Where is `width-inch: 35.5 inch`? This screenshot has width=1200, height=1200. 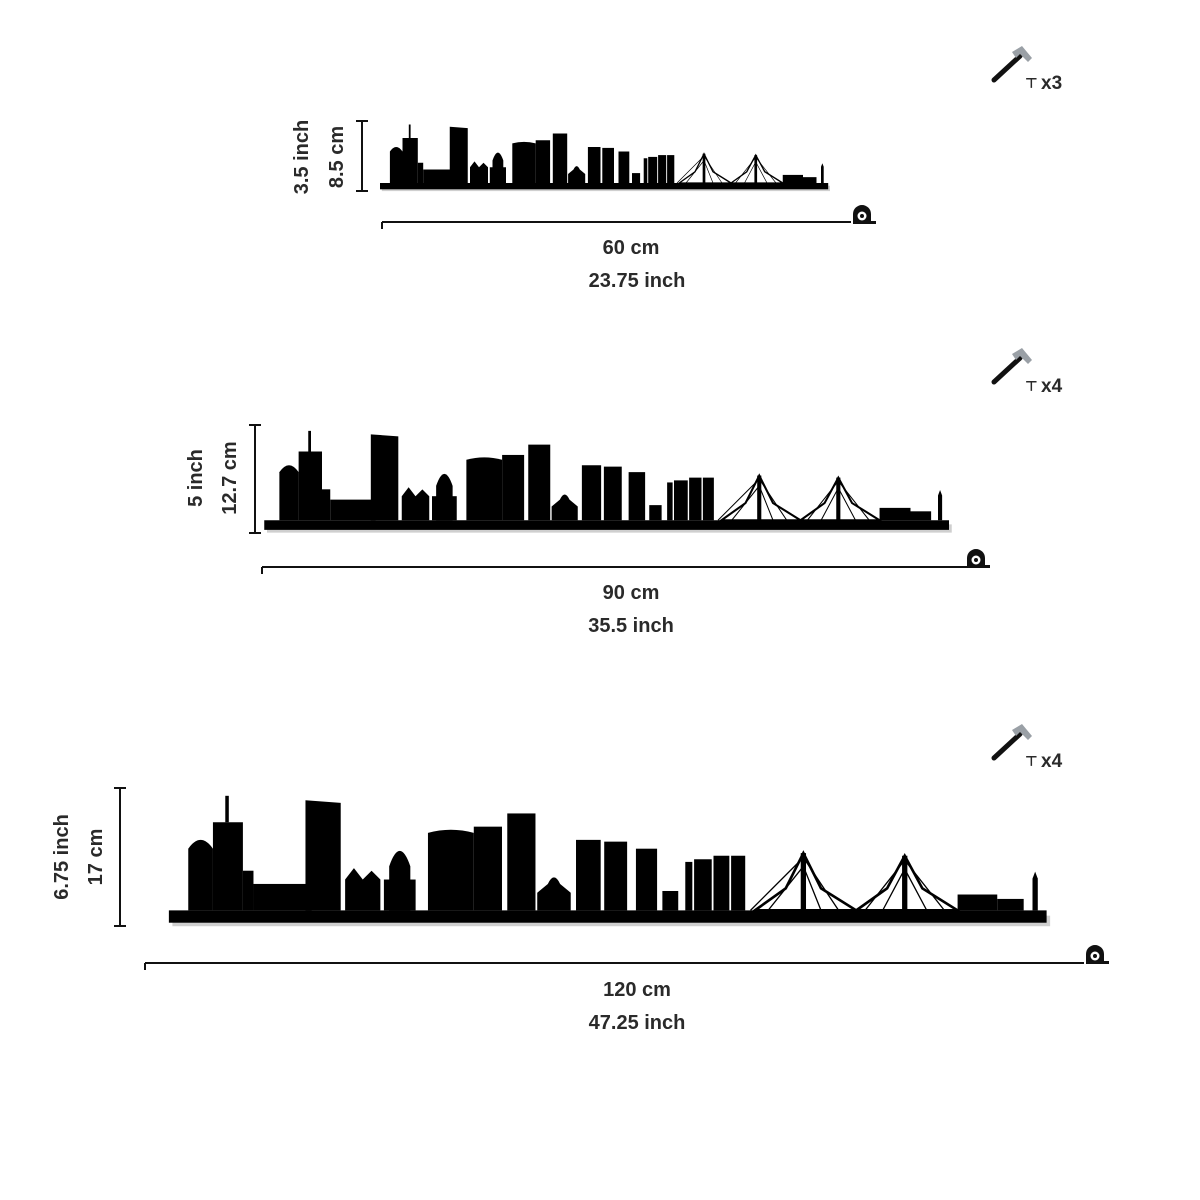 width-inch: 35.5 inch is located at coordinates (631, 626).